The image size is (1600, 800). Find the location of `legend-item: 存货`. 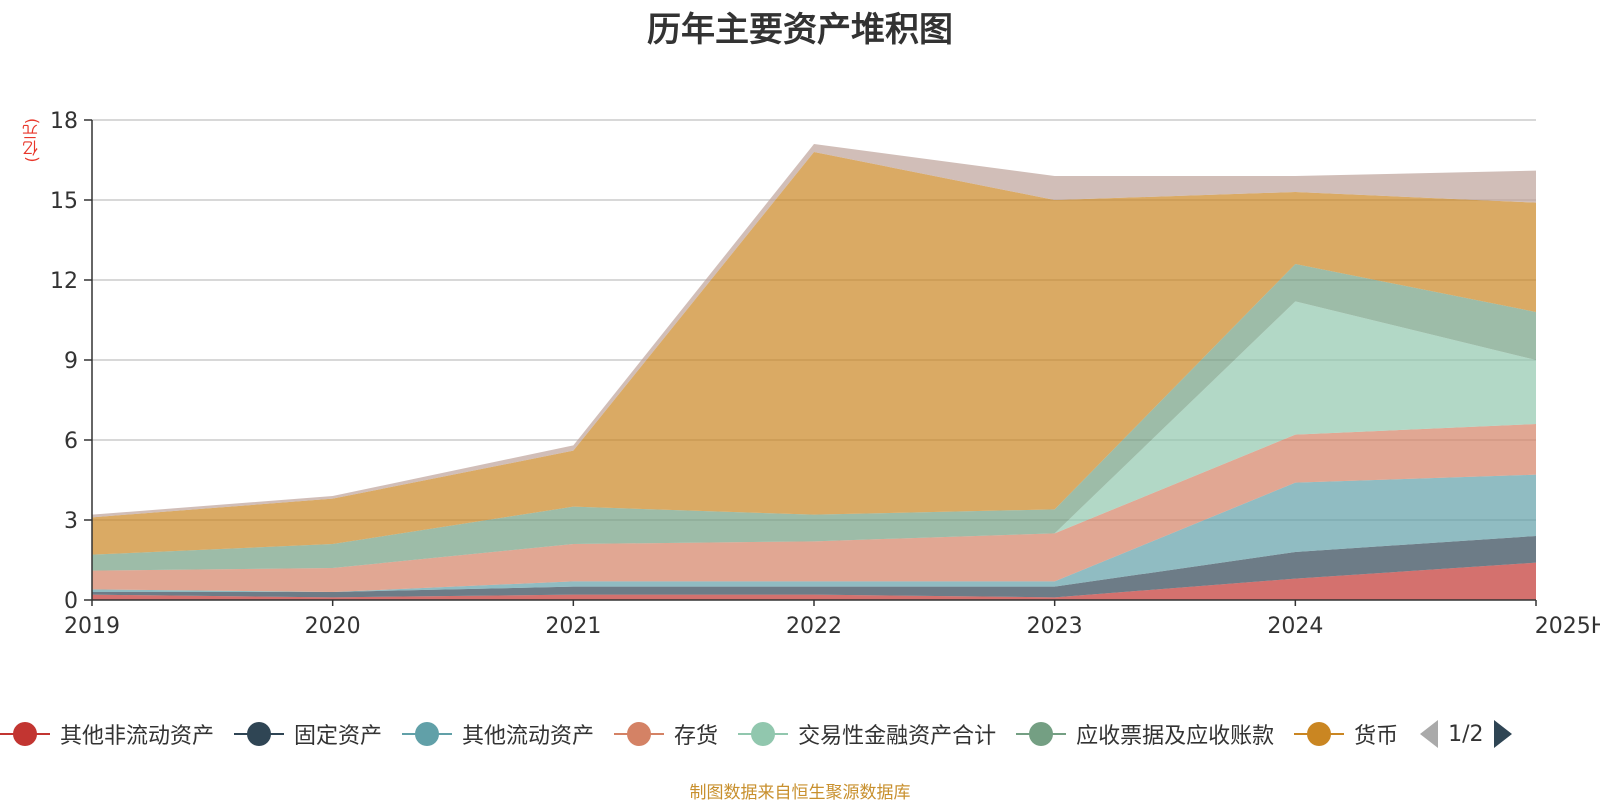

legend-item: 存货 is located at coordinates (666, 734).